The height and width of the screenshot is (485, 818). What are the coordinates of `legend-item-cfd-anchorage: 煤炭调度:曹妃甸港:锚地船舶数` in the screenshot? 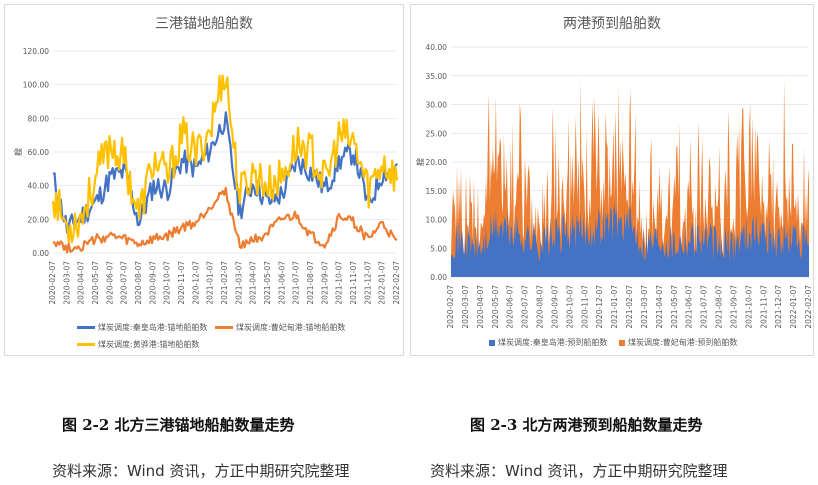 It's located at (280, 327).